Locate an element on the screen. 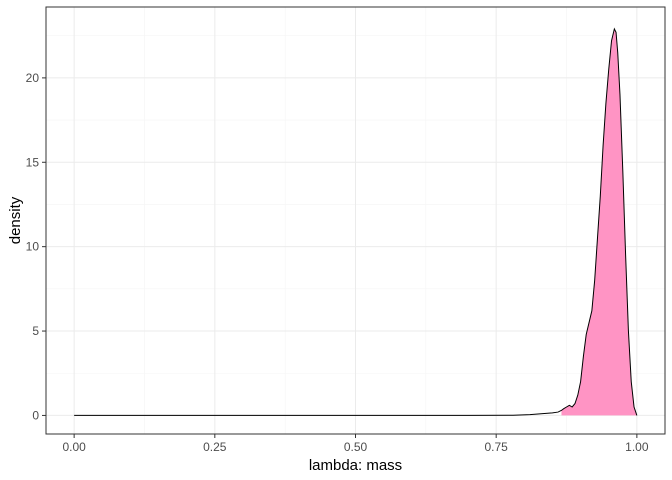 The image size is (672, 480). x-tick-label: 0.75 is located at coordinates (497, 447).